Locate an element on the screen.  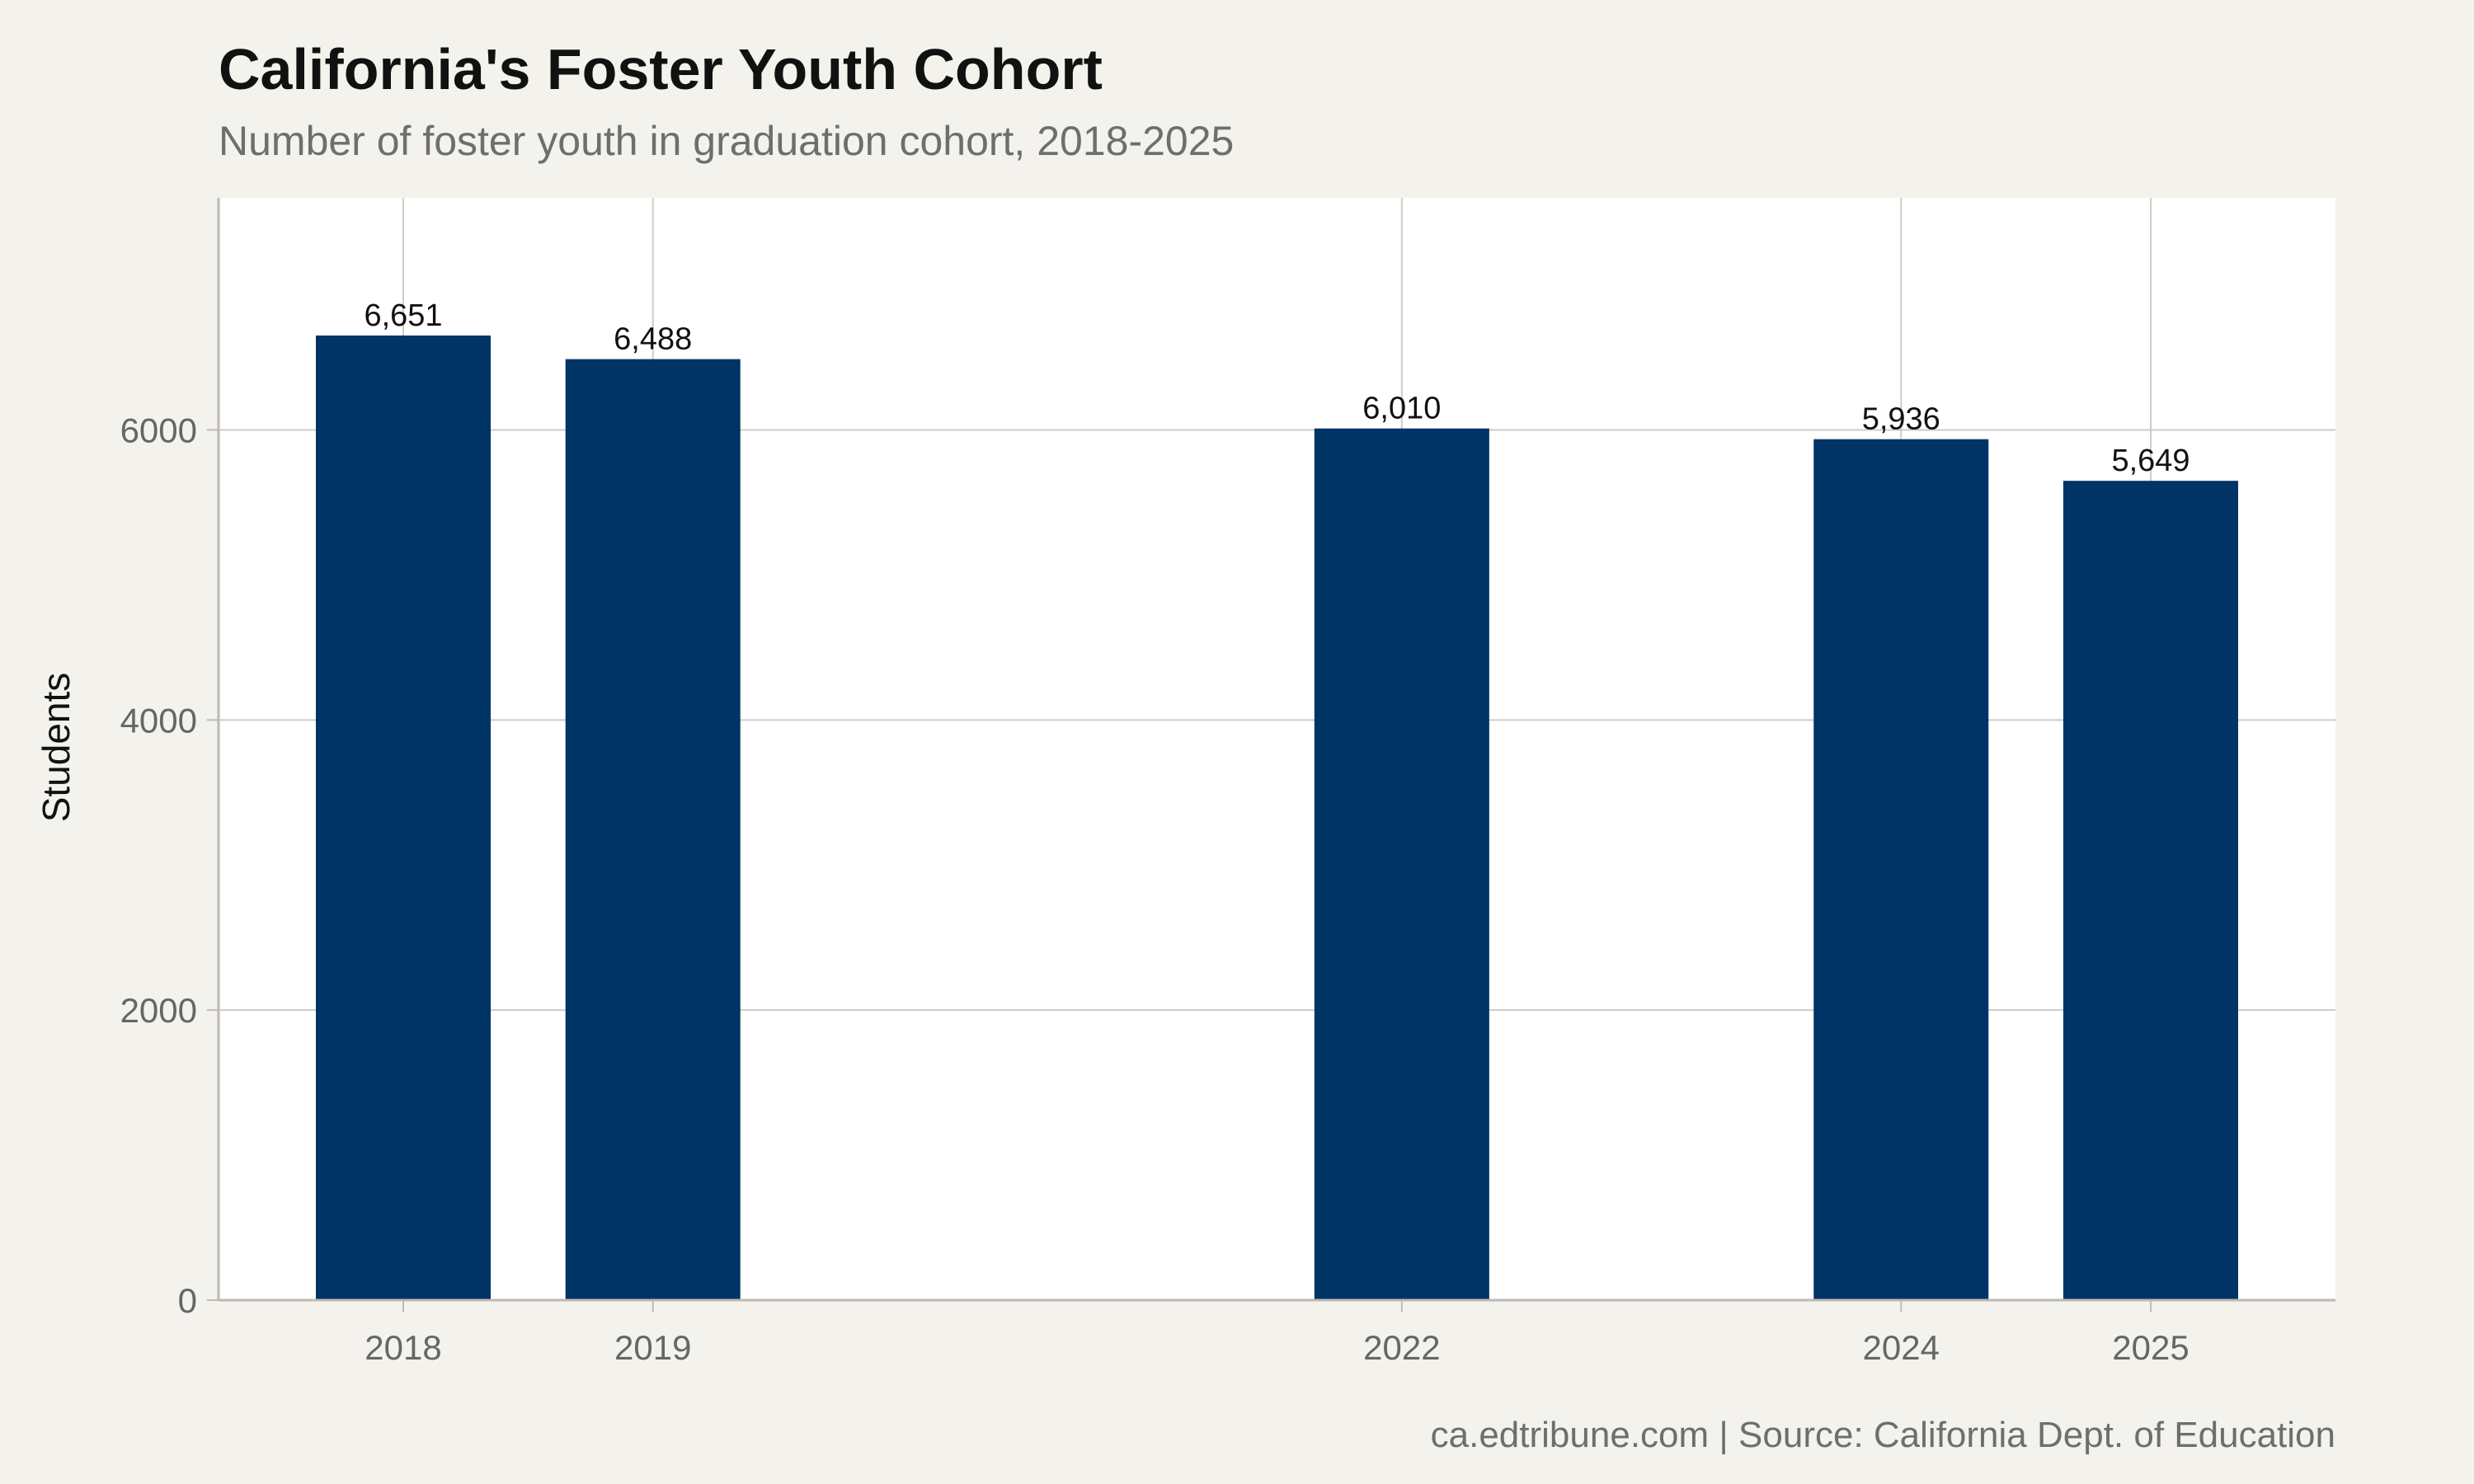
data-label-2018: 6,651 is located at coordinates (403, 315).